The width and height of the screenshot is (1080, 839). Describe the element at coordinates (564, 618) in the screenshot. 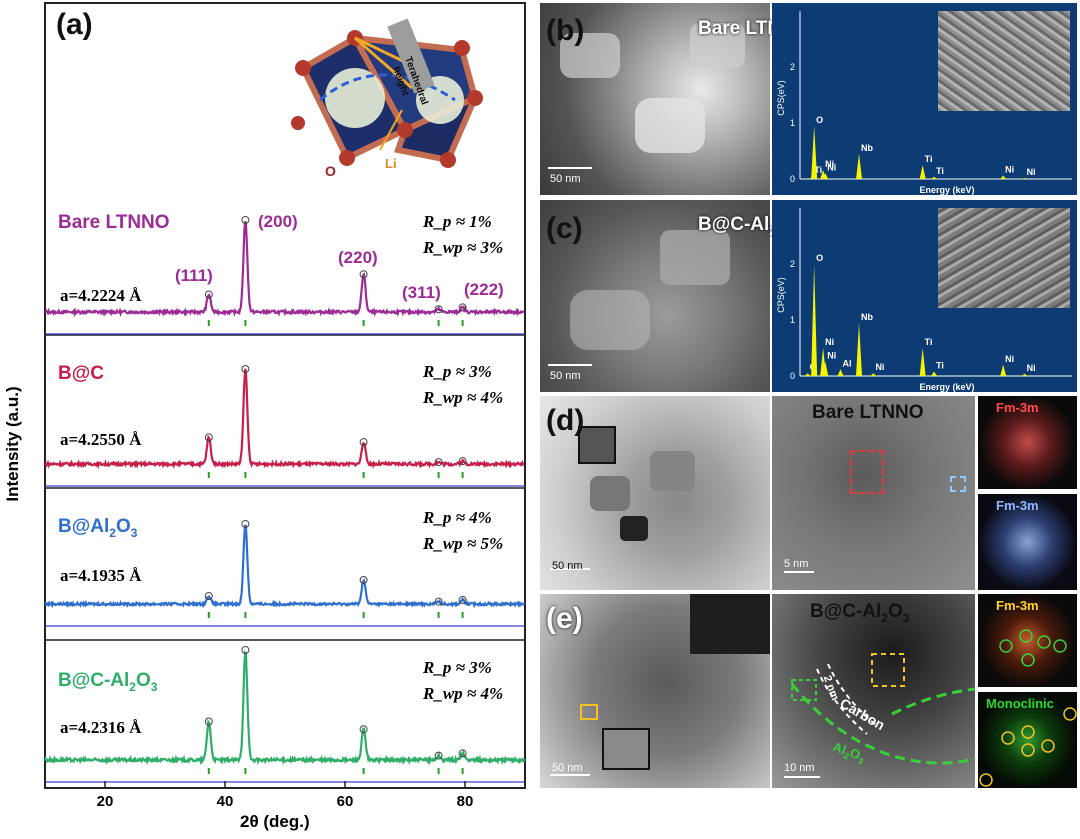

I see `panel-e-label: (e)` at that location.